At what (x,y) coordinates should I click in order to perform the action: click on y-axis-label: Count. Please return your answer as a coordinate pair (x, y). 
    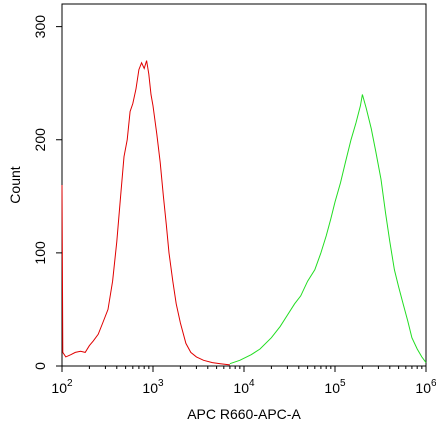
    Looking at the image, I should click on (15, 184).